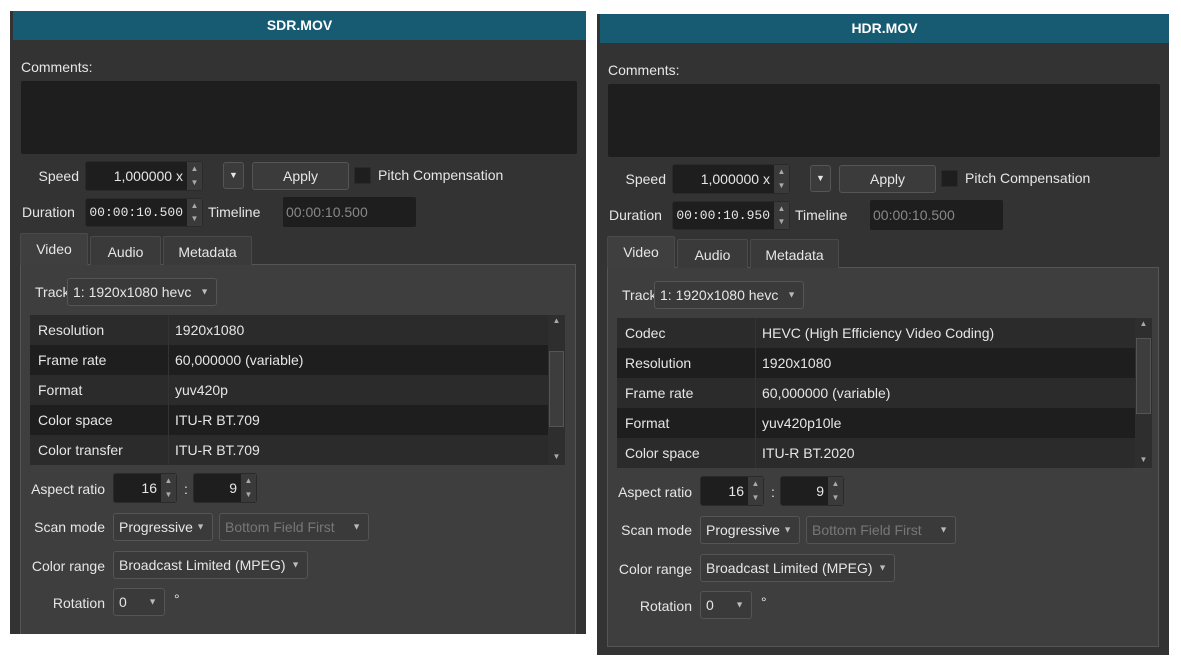  Describe the element at coordinates (206, 330) in the screenshot. I see `property-value: 1920x1080` at that location.